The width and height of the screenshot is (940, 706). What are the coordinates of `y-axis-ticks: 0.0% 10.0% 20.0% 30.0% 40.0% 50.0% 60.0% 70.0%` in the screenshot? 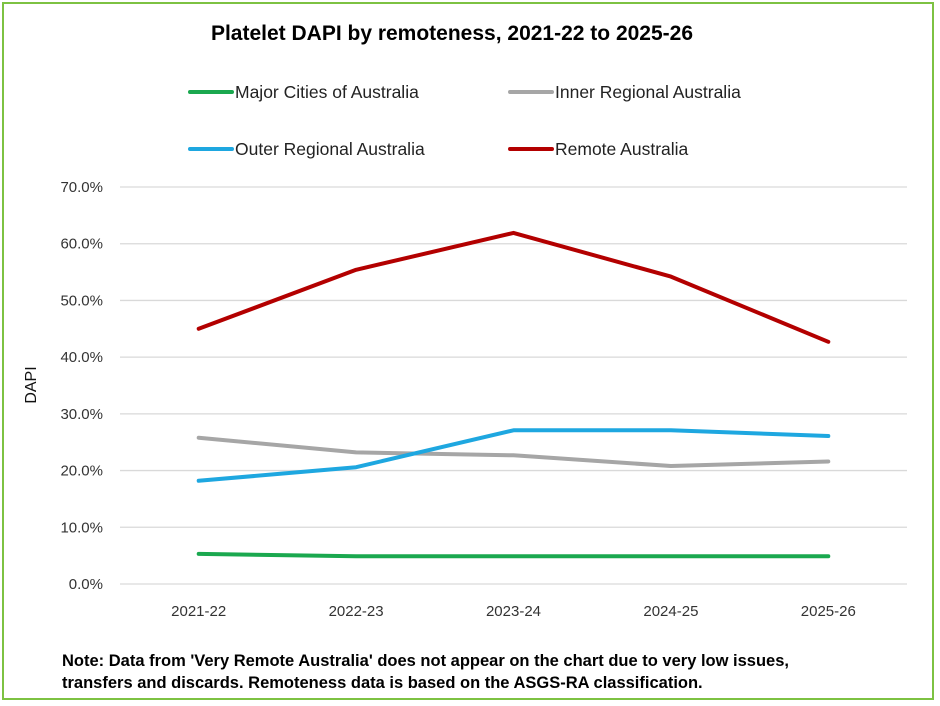 It's located at (81, 386).